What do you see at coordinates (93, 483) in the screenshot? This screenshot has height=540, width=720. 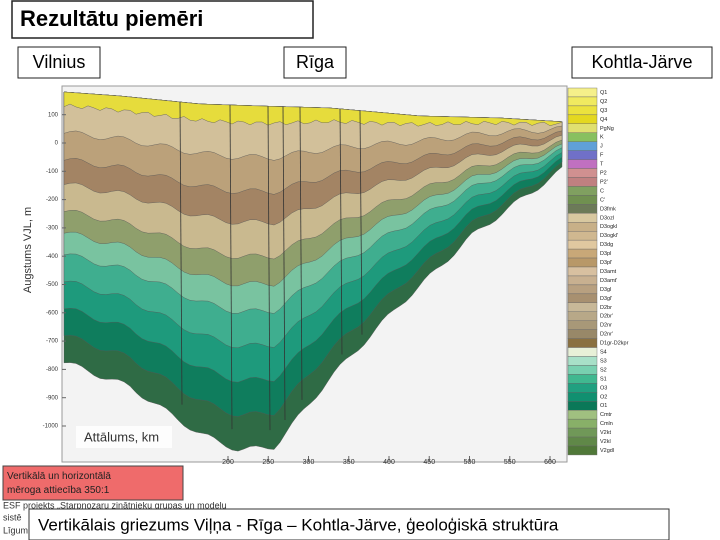 I see `note-box` at bounding box center [93, 483].